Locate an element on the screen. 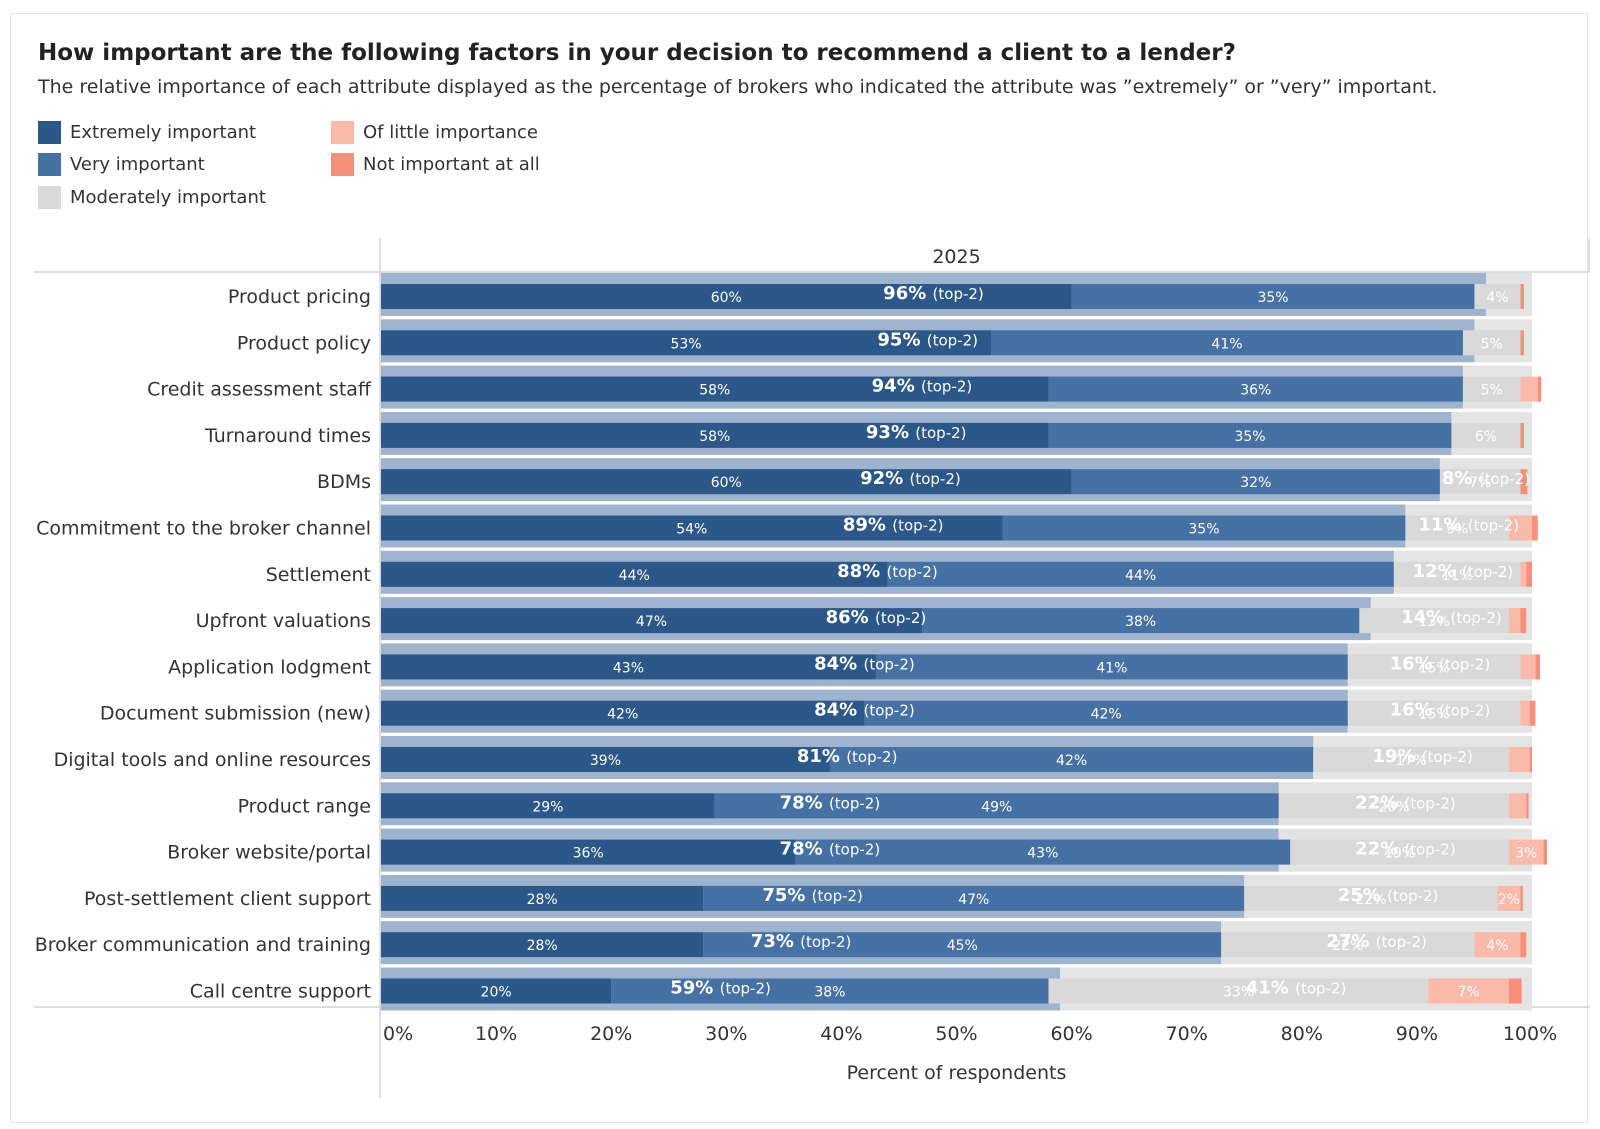 The image size is (1600, 1129). bottom3-total-label: 25% (top-2) is located at coordinates (1388, 895).